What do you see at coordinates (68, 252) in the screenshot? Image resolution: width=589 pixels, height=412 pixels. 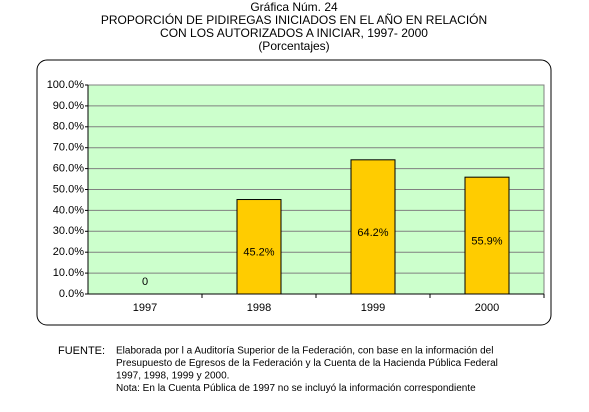 I see `y-tick-label: 20.0%` at bounding box center [68, 252].